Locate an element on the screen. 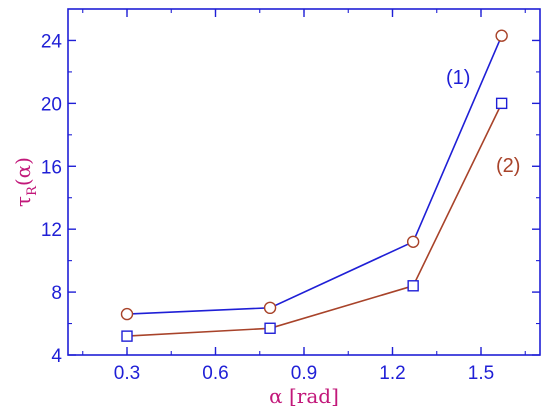  y-axis-title-subscript: R is located at coordinates (32, 190).